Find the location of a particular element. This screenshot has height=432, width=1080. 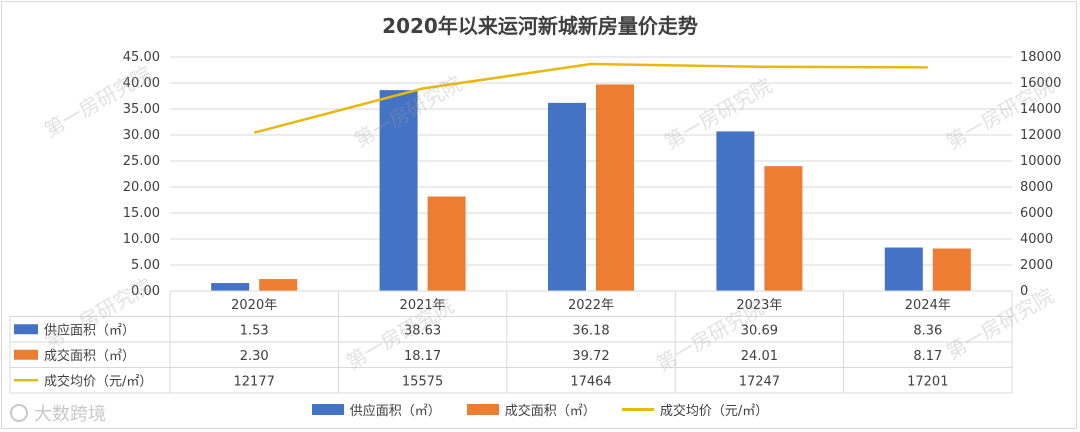

y-right-tick-label: 0 is located at coordinates (1024, 291).